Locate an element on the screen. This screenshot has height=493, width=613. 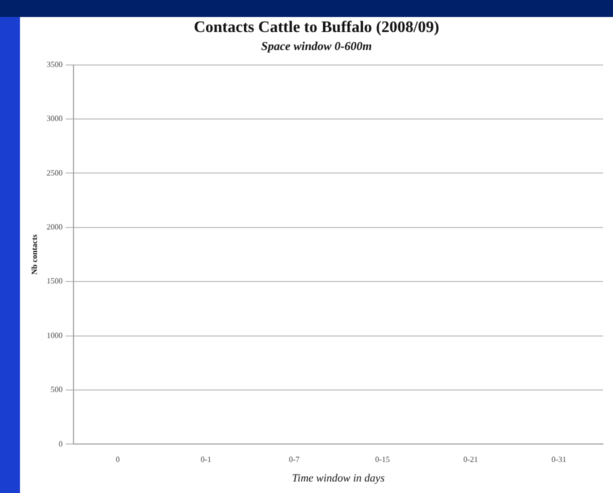
y-tick-label: 3500 is located at coordinates (54, 64).